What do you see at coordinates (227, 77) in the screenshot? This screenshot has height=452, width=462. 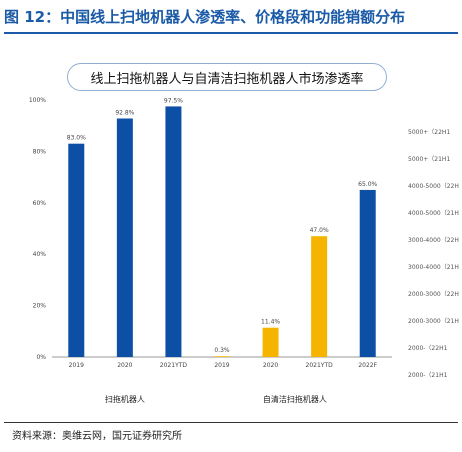 I see `chart-title: 线上扫拖机器人与自清洁扫拖机器人市场渗透率` at bounding box center [227, 77].